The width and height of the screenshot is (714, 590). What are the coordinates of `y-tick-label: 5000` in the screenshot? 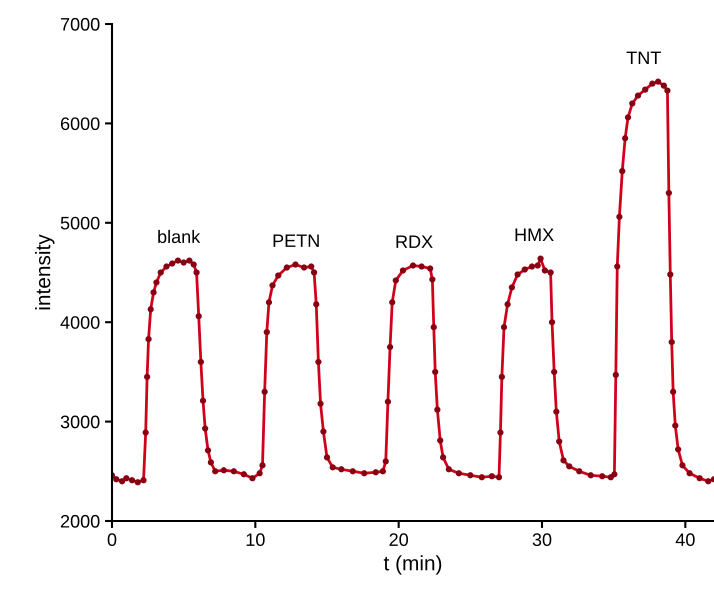 It's located at (80, 223).